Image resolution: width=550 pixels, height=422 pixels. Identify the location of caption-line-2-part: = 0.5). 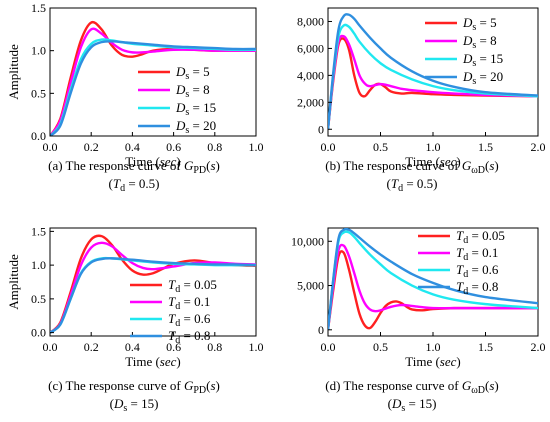
(142, 183).